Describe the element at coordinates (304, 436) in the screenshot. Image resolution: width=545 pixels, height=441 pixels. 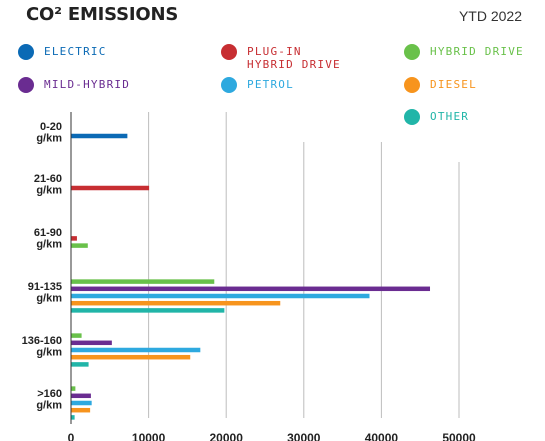
I see `x-tick-label: 30000` at that location.